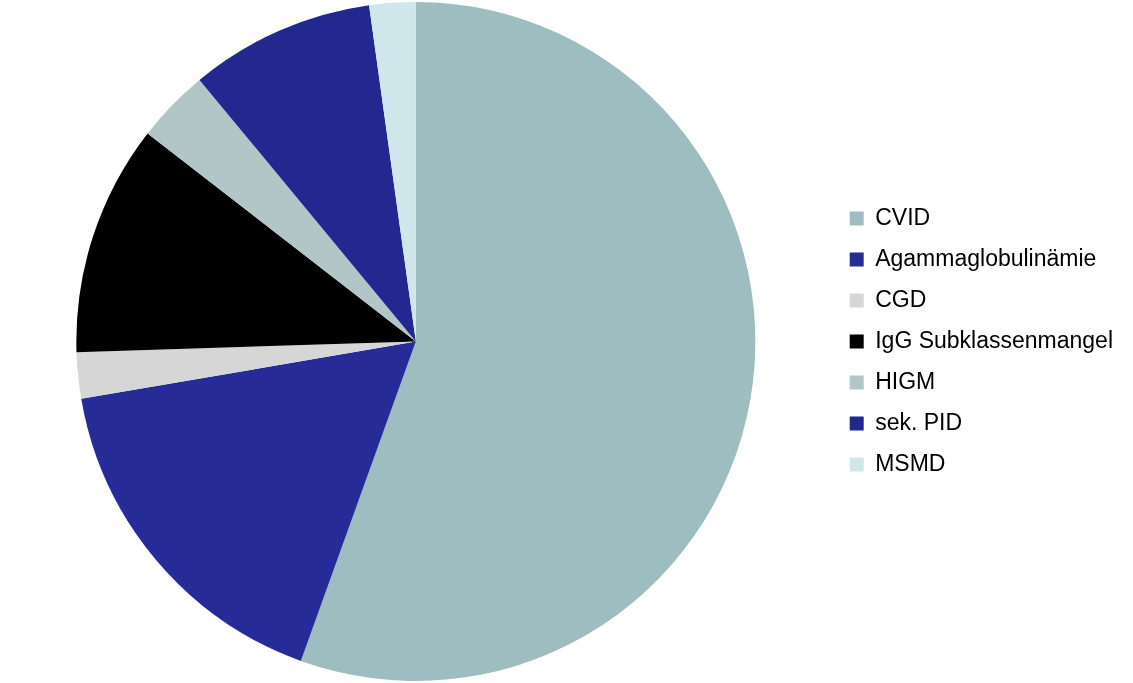  Describe the element at coordinates (901, 298) in the screenshot. I see `legend-label: CGD` at that location.